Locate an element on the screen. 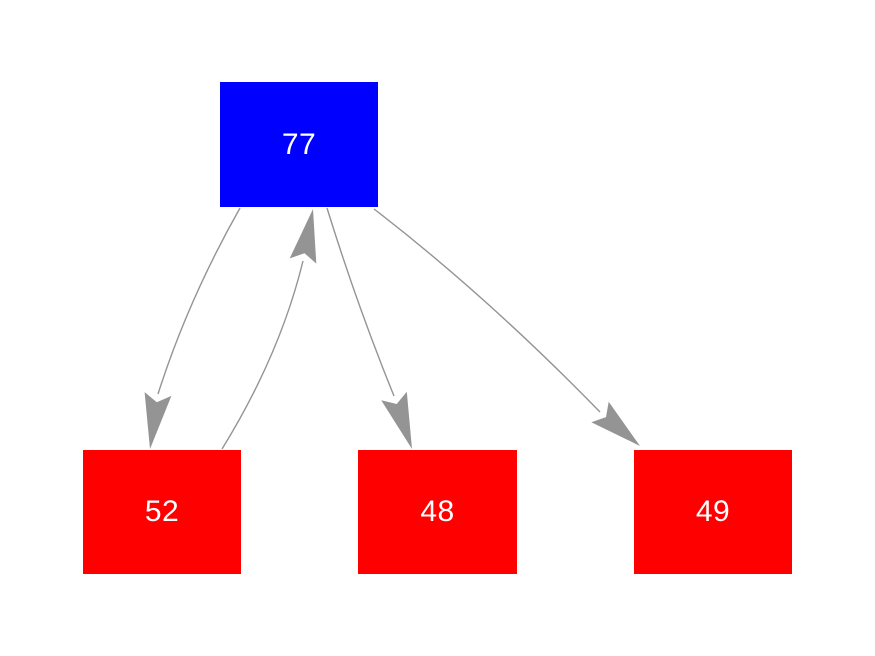 The height and width of the screenshot is (656, 875). node-77: 77 is located at coordinates (299, 144).